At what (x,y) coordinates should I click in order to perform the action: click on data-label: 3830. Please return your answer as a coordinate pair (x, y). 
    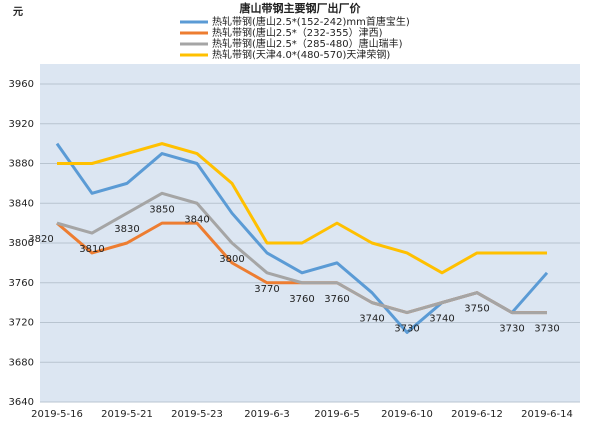
    Looking at the image, I should click on (126, 229).